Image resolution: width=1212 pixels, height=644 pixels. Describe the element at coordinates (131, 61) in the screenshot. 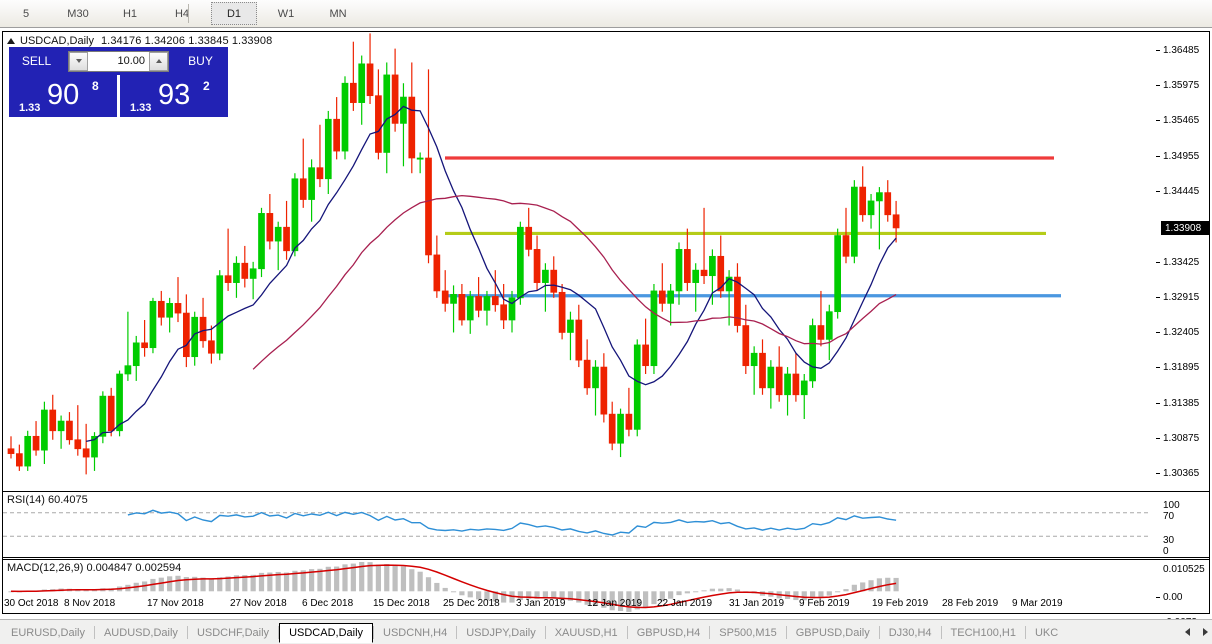

I see `volume-input: 10.00` at that location.